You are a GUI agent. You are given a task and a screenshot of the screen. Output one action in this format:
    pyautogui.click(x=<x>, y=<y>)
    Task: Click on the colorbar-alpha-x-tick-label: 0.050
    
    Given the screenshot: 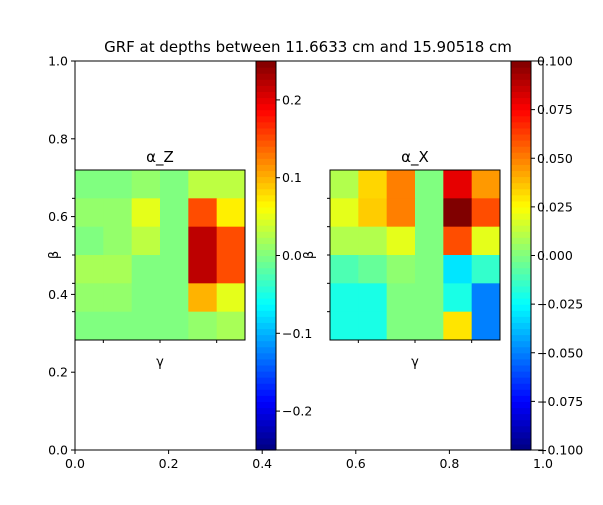 What is the action you would take?
    pyautogui.click(x=555, y=158)
    